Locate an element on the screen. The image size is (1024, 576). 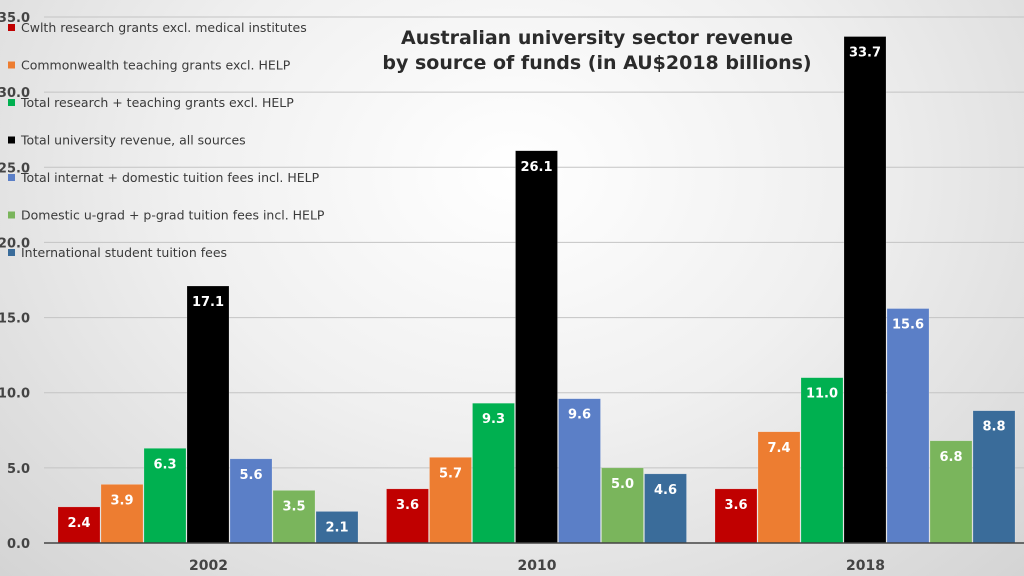
y-tick-label: 10.0 is located at coordinates (15, 394).